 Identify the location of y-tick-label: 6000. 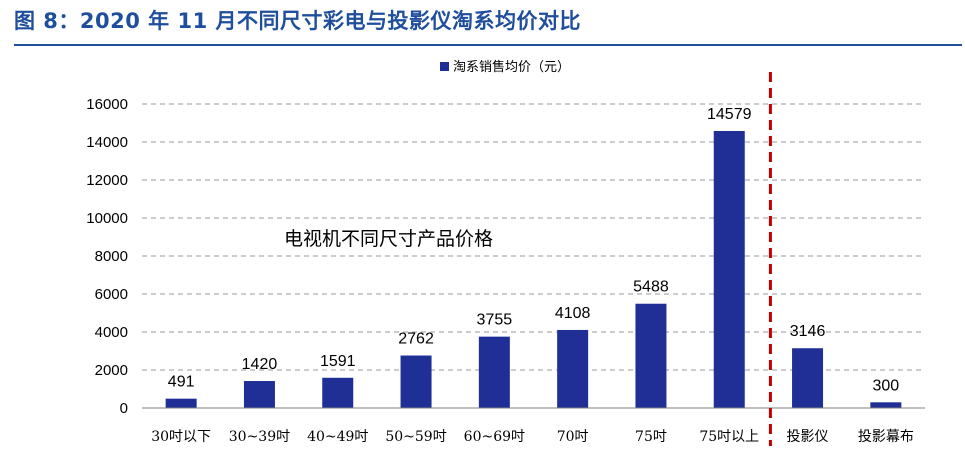
(111, 294).